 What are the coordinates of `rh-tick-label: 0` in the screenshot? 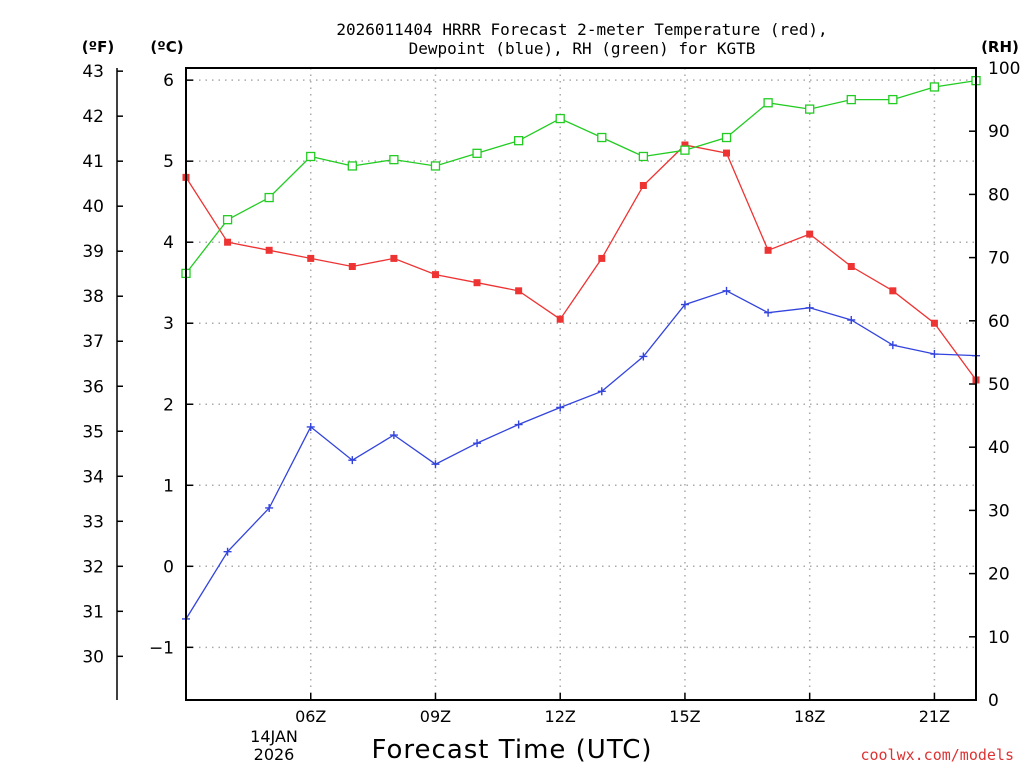 It's located at (993, 701).